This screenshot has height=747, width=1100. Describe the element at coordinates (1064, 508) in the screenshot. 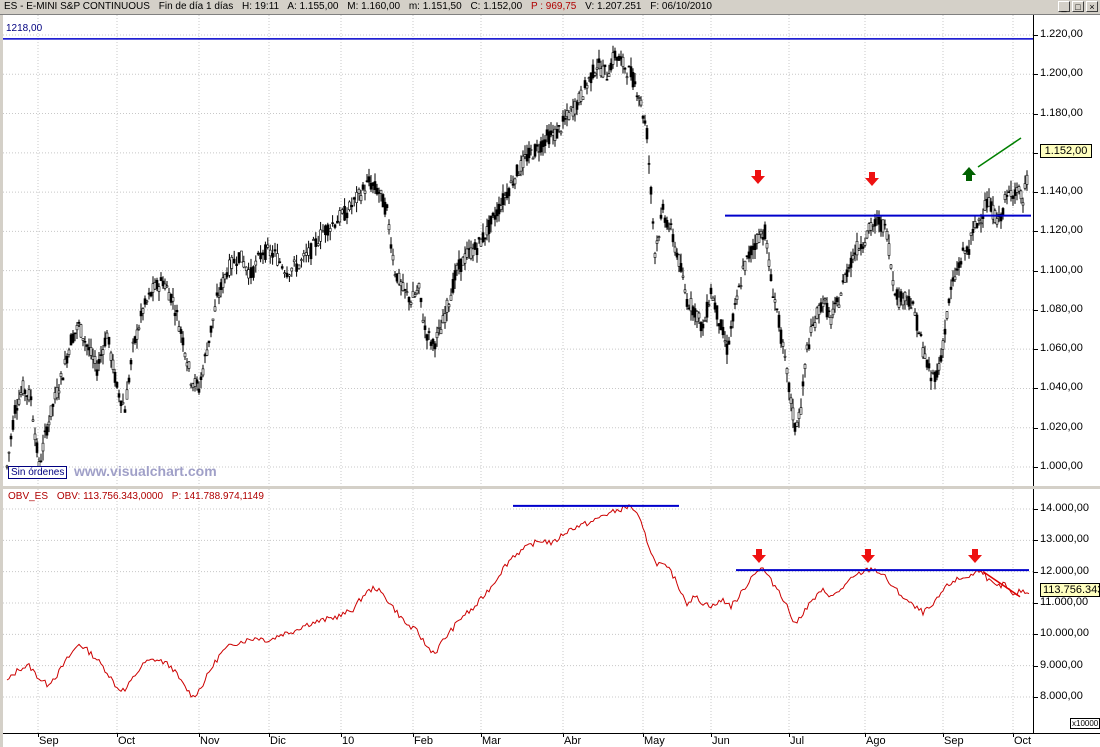

I see `obv-y-tick-label: 14.000,00` at that location.